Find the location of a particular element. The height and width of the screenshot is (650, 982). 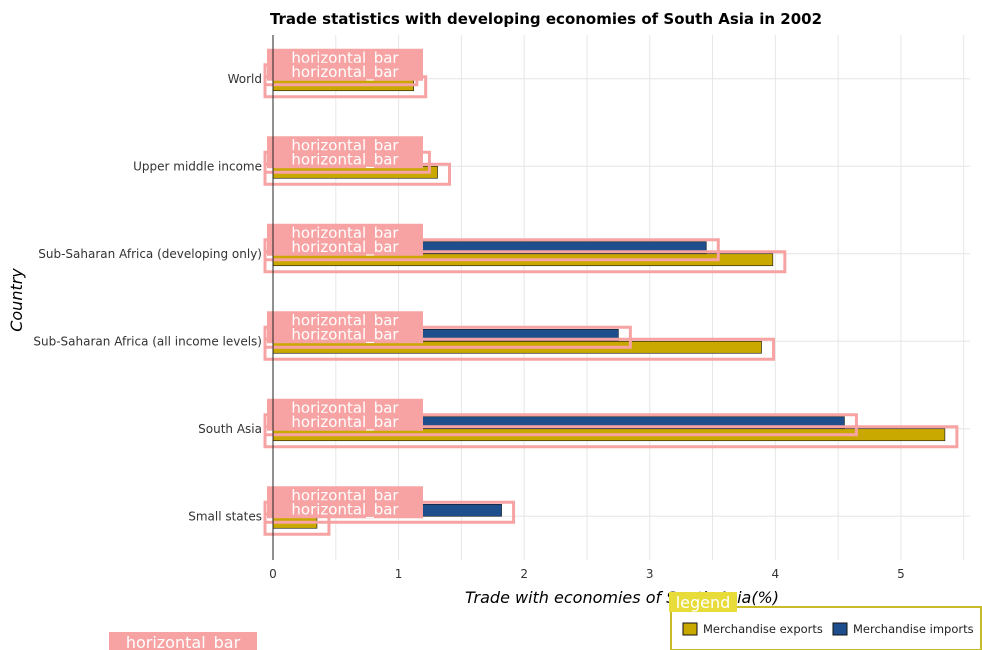

category-label: Upper middle income is located at coordinates (197, 166).